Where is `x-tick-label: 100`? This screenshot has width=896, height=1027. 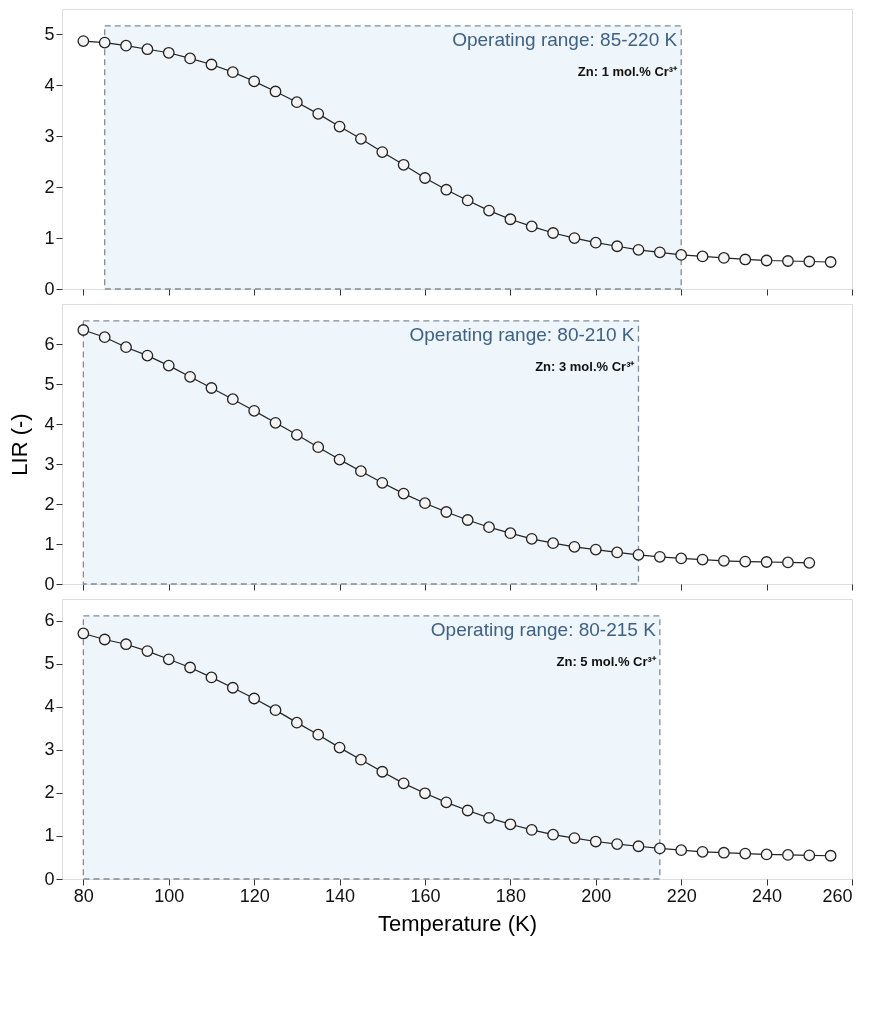 x-tick-label: 100 is located at coordinates (169, 895).